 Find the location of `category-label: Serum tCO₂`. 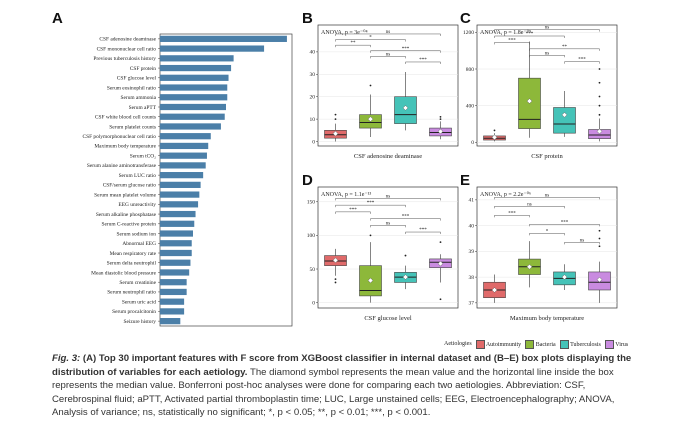

category-label: Serum tCO₂ is located at coordinates (143, 156).